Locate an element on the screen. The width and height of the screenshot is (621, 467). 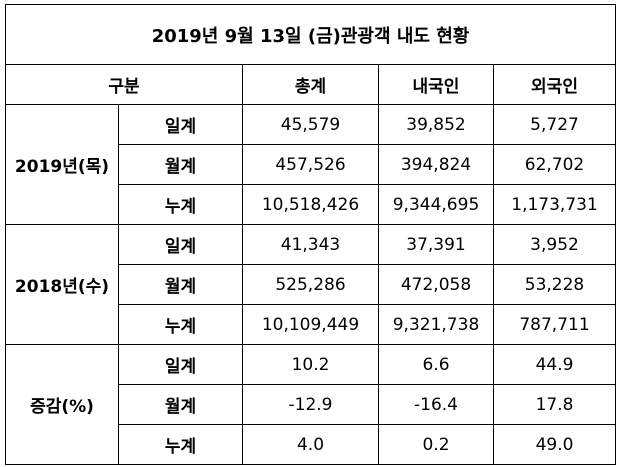
data-row: 누계 4.0 0.2 49.0 is located at coordinates (311, 444).